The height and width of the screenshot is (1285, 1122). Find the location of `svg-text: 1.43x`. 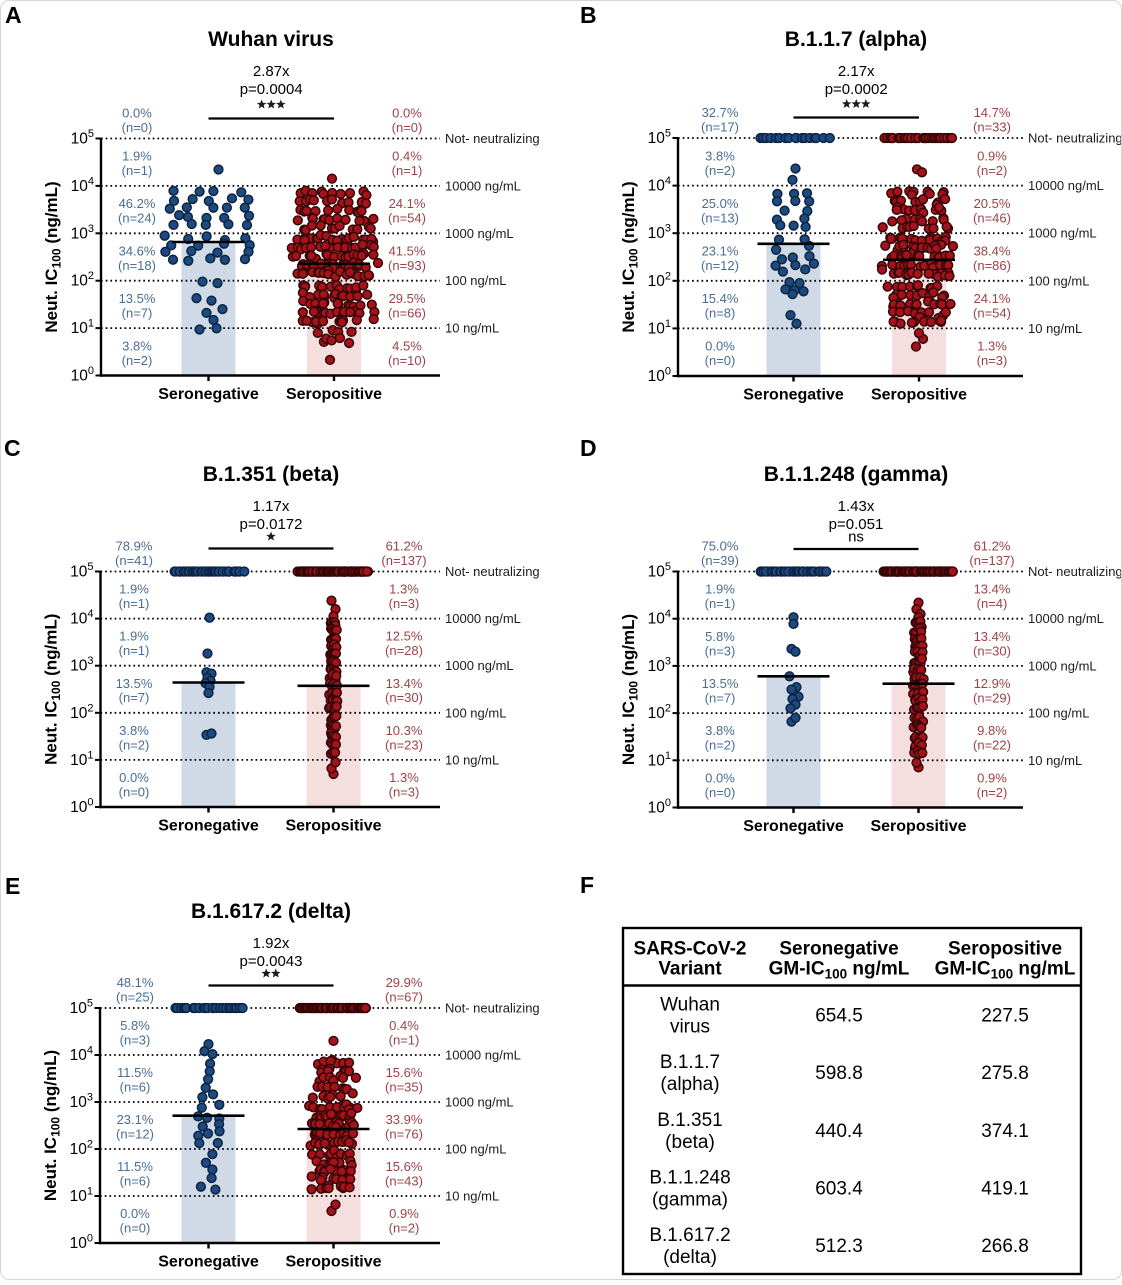

svg-text: 1.43x is located at coordinates (856, 506).